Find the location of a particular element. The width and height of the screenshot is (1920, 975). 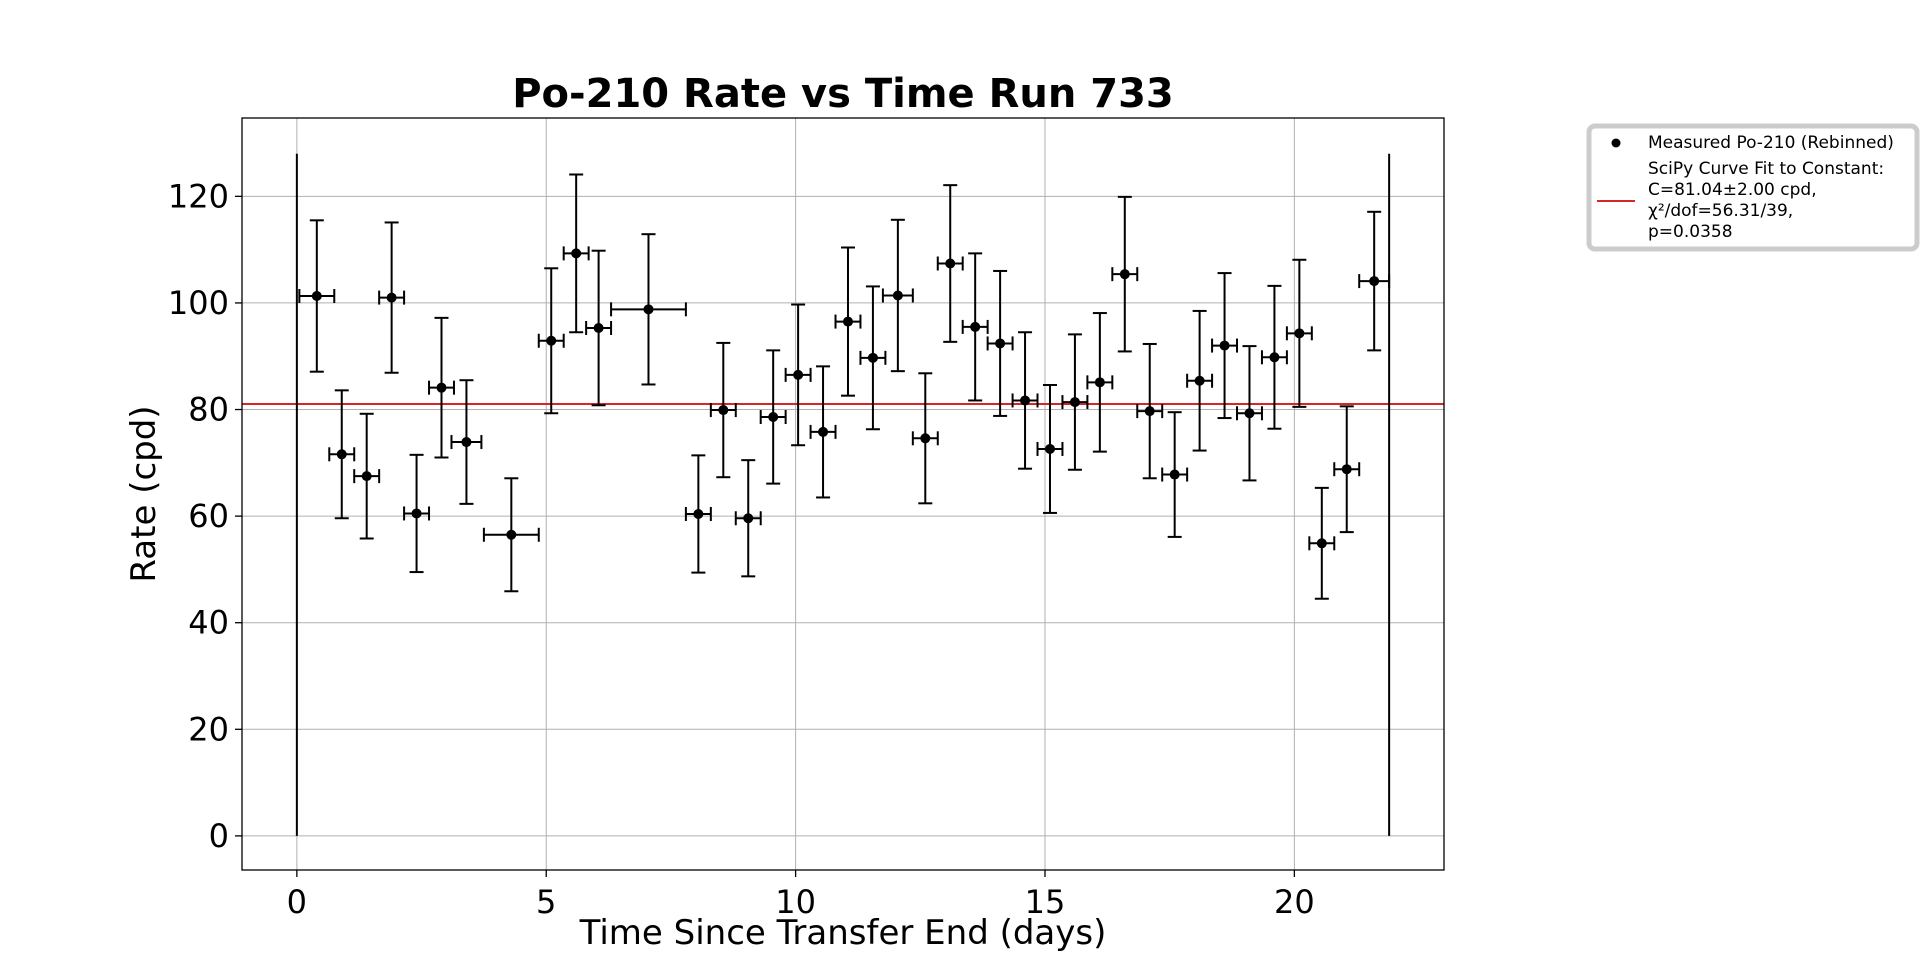

chart-title: Po-210 Rate vs Time Run 733 is located at coordinates (843, 94).